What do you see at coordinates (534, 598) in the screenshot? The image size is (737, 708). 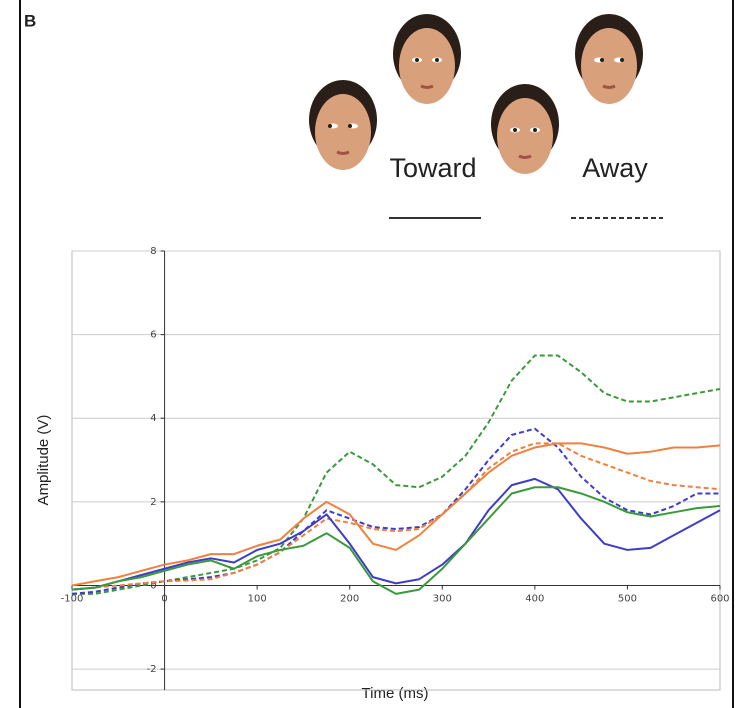 I see `x-tick-label: 400` at bounding box center [534, 598].